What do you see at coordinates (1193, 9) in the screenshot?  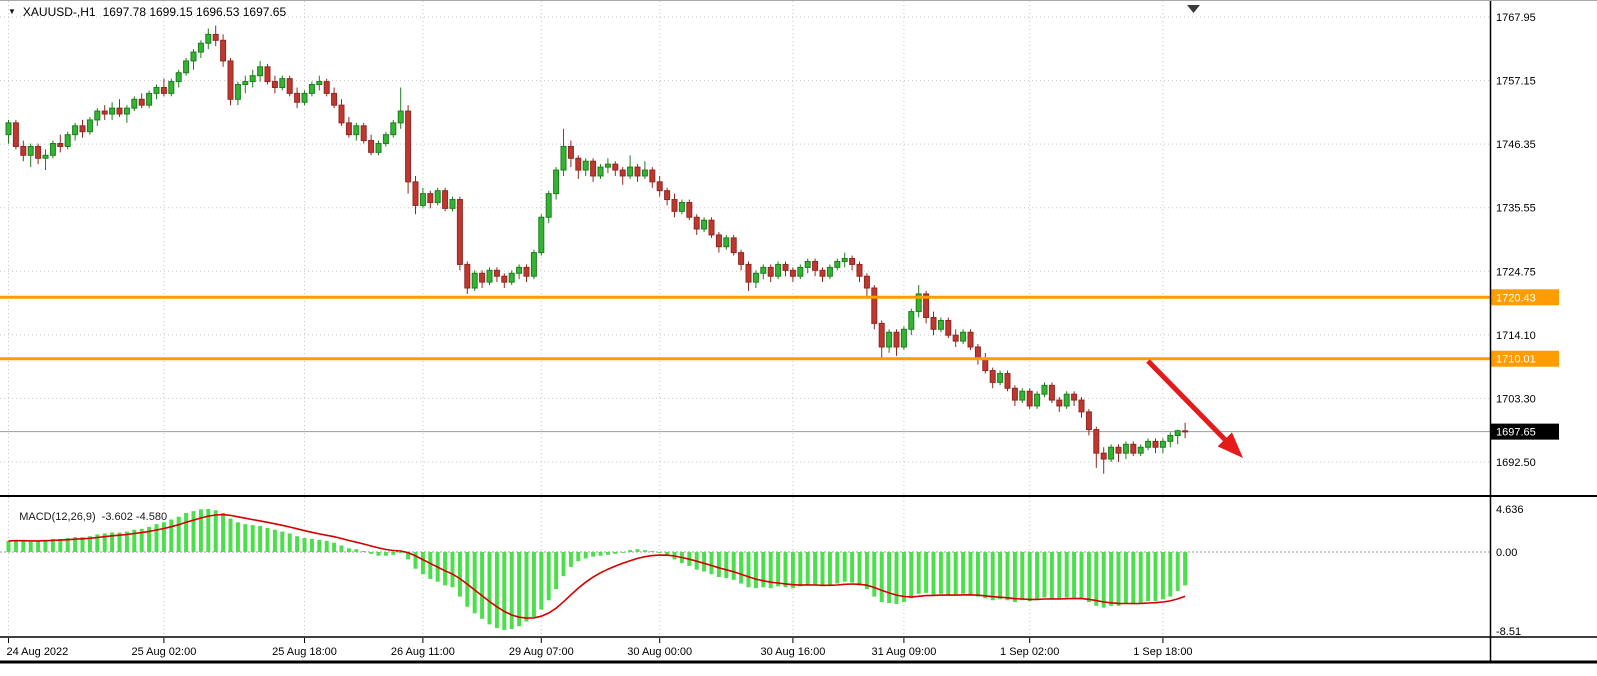 I see `chart-shift-marker` at bounding box center [1193, 9].